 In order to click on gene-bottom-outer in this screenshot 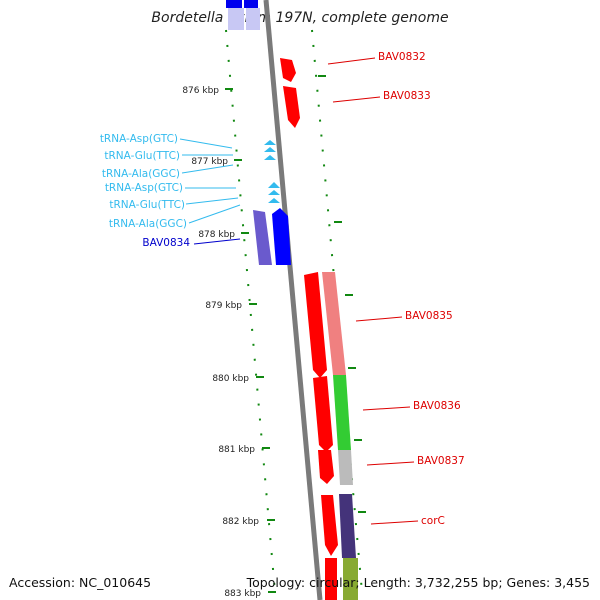, I will do `click(350, 579)`.